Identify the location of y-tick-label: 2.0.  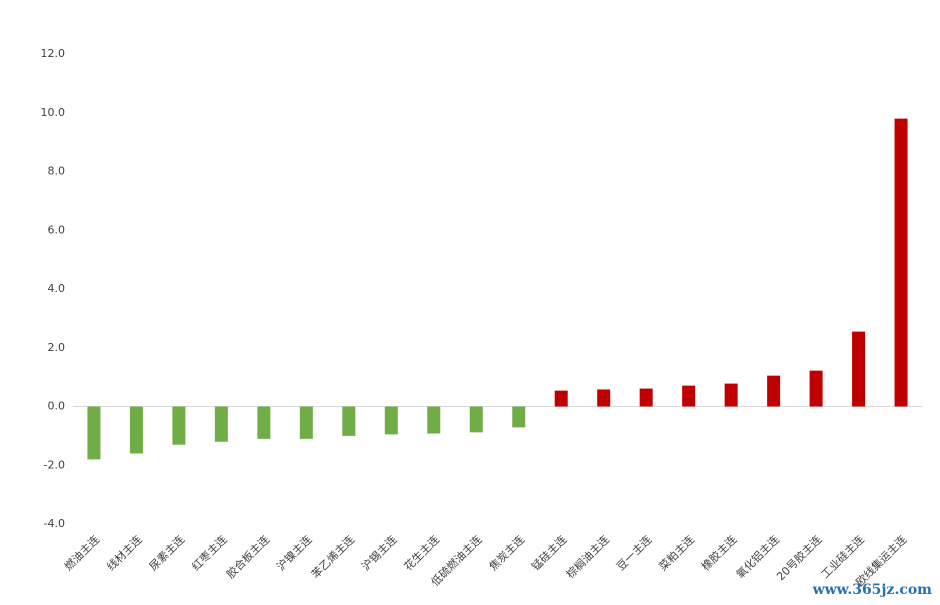
(57, 347).